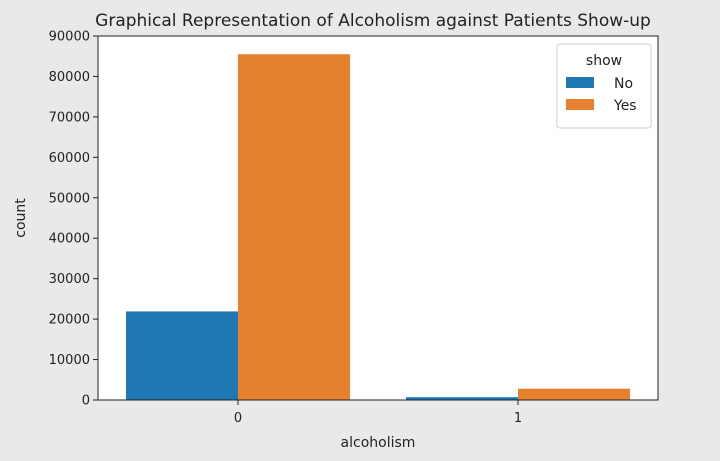  What do you see at coordinates (623, 84) in the screenshot?
I see `legend-label-no: No` at bounding box center [623, 84].